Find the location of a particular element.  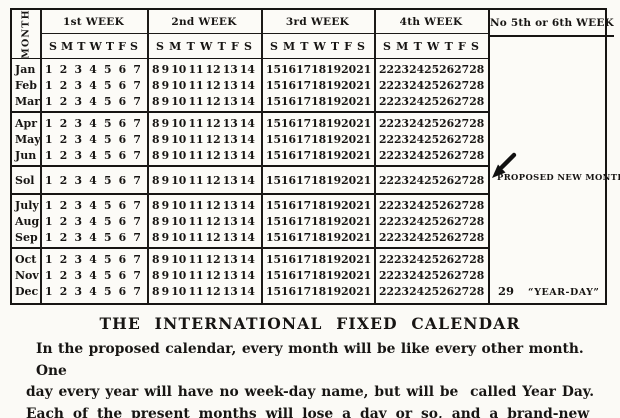

day-letter: M is located at coordinates (67, 46).